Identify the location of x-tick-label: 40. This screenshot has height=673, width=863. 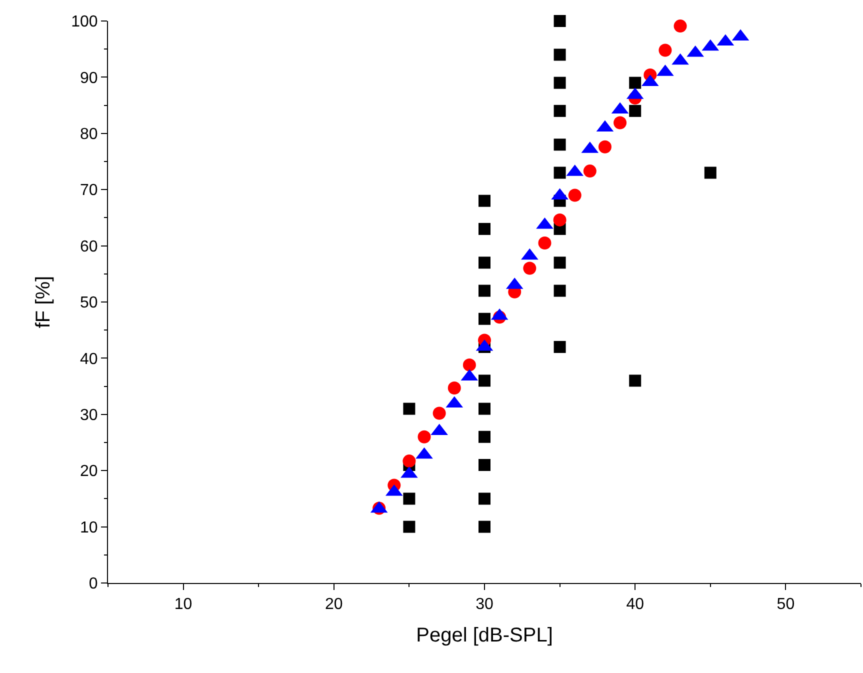
(635, 605).